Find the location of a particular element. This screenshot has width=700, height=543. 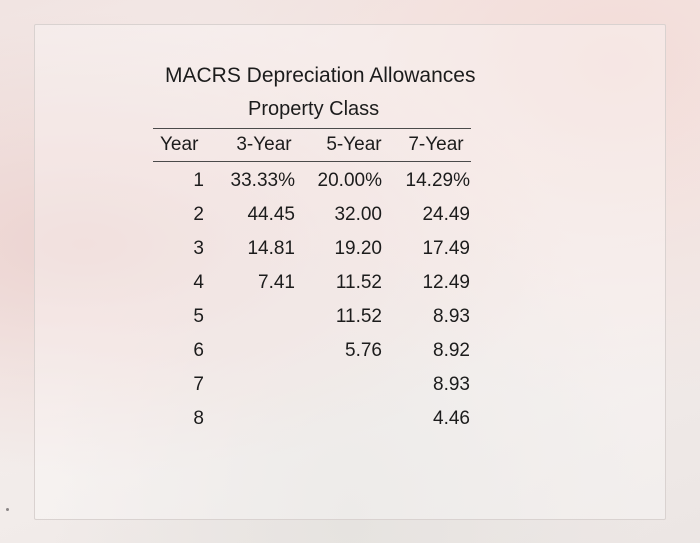

edge-mark is located at coordinates (7, 509).